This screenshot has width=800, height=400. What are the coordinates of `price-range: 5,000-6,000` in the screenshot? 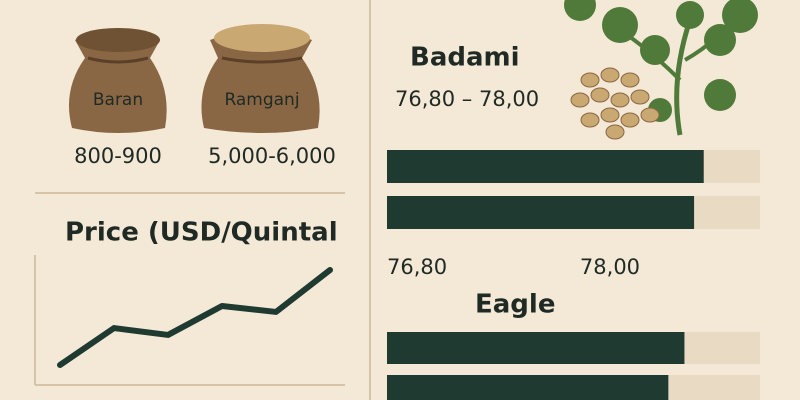 It's located at (272, 156).